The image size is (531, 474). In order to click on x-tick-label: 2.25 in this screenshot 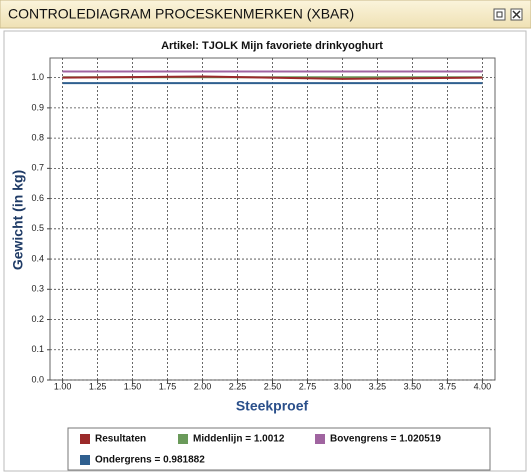, I will do `click(238, 386)`.